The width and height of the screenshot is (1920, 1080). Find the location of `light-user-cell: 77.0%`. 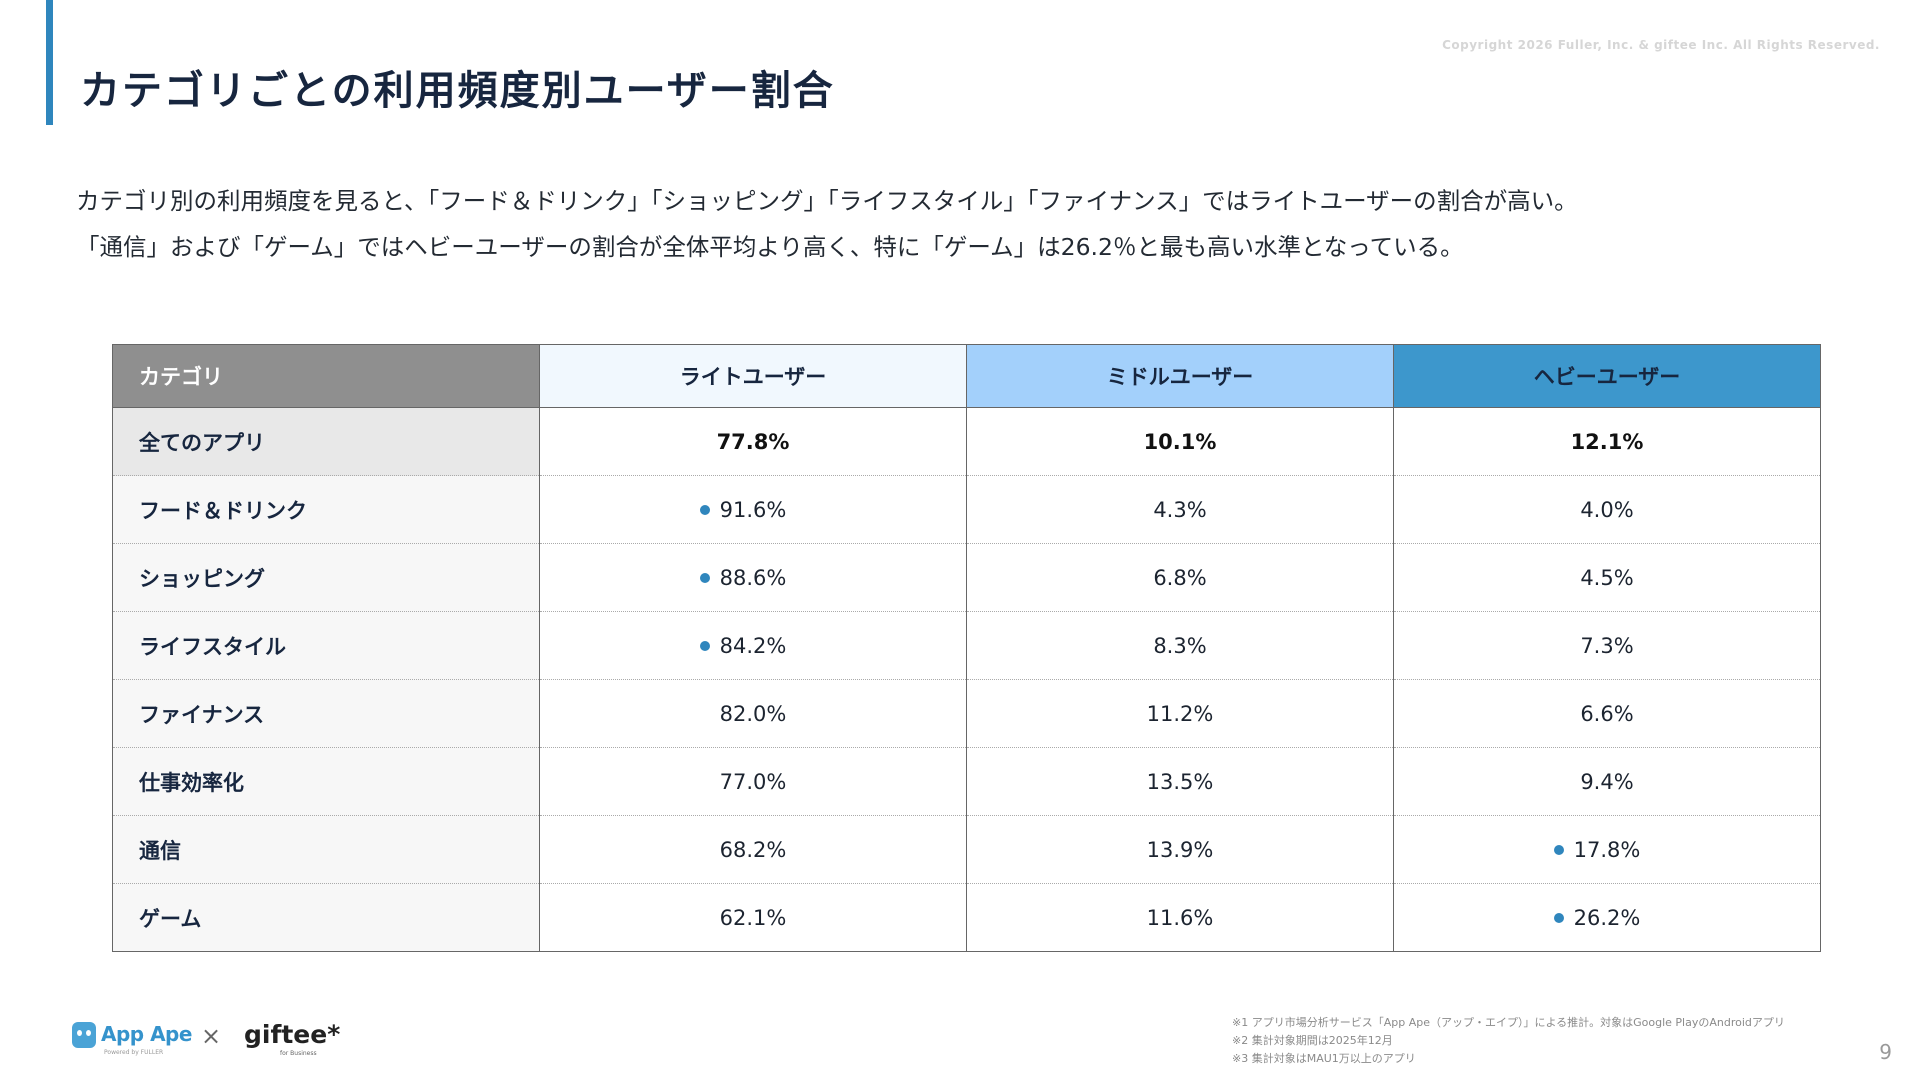

light-user-cell: 77.0% is located at coordinates (753, 781).